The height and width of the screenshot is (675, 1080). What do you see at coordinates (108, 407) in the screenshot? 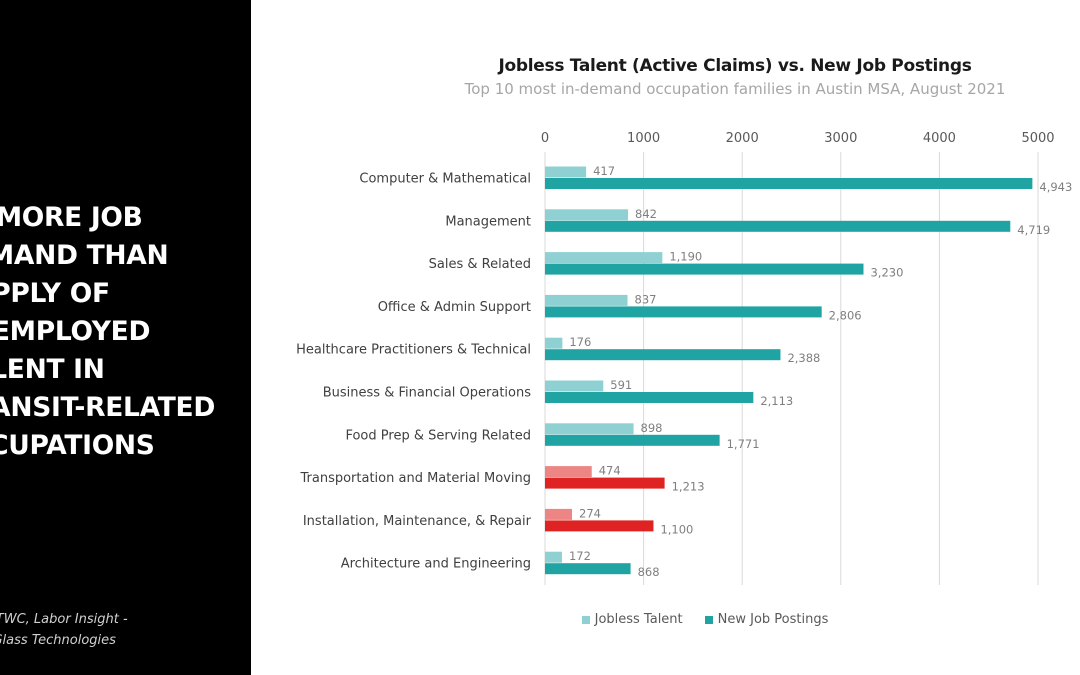
I see `headline-line-6: RANSIT-RELATED` at bounding box center [108, 407].